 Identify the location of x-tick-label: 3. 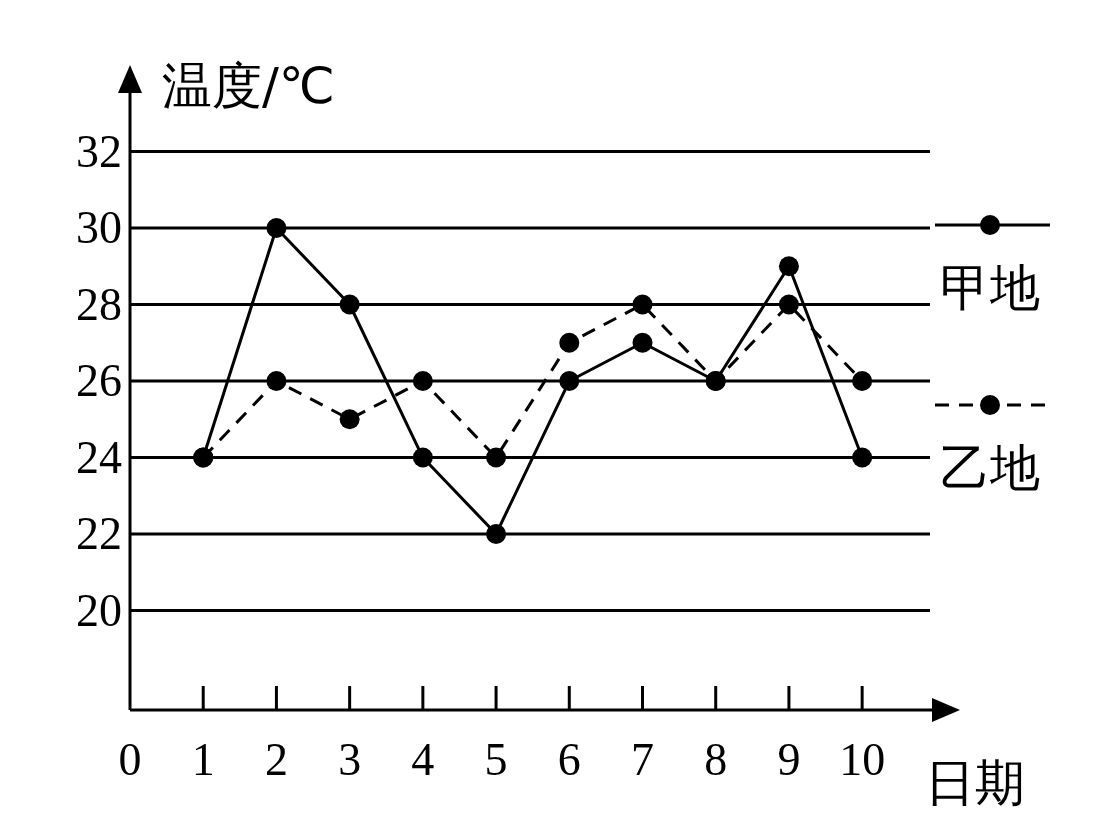
(350, 759).